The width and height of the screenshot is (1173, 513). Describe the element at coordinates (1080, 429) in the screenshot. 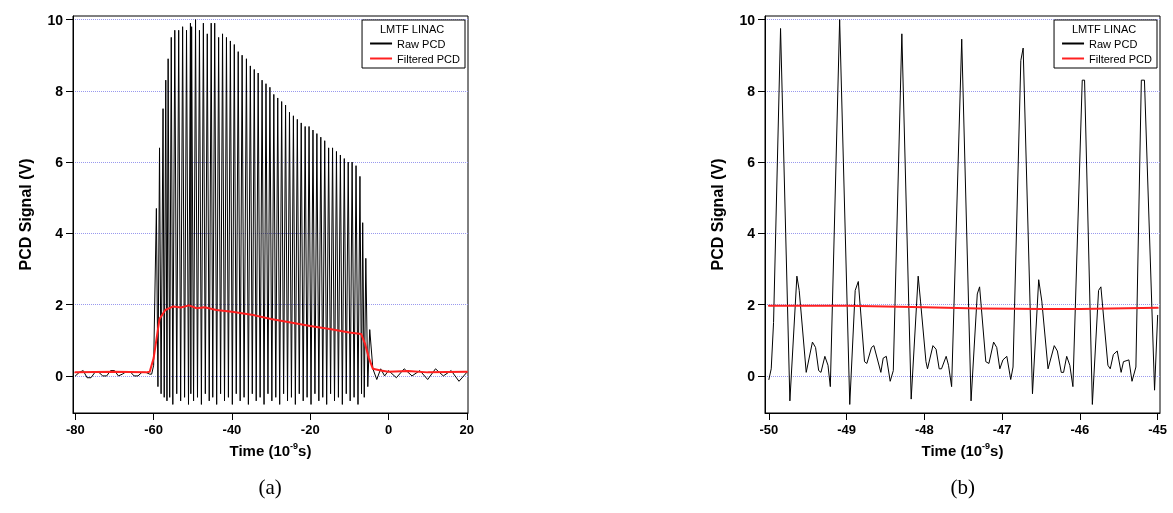

I see `x-tick-label: -46` at that location.